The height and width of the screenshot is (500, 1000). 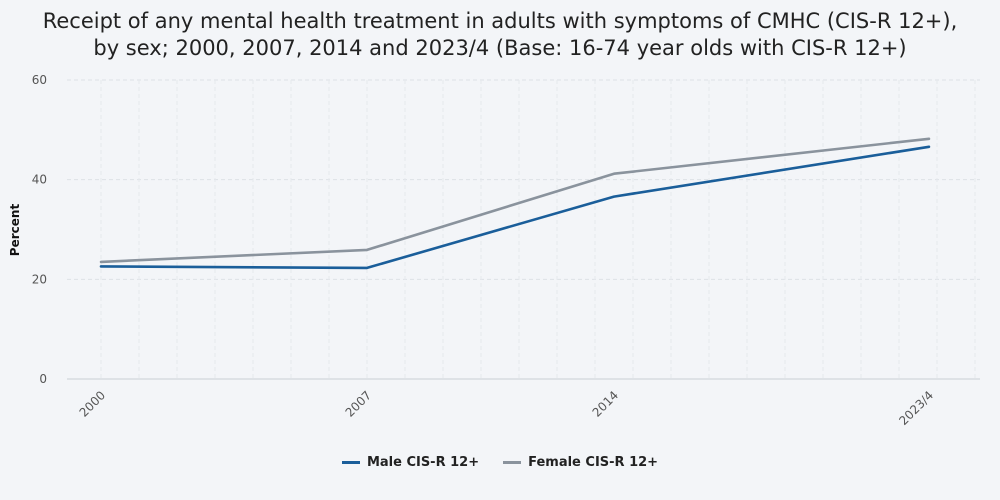 What do you see at coordinates (512, 462) in the screenshot?
I see `legend-swatch-female` at bounding box center [512, 462].